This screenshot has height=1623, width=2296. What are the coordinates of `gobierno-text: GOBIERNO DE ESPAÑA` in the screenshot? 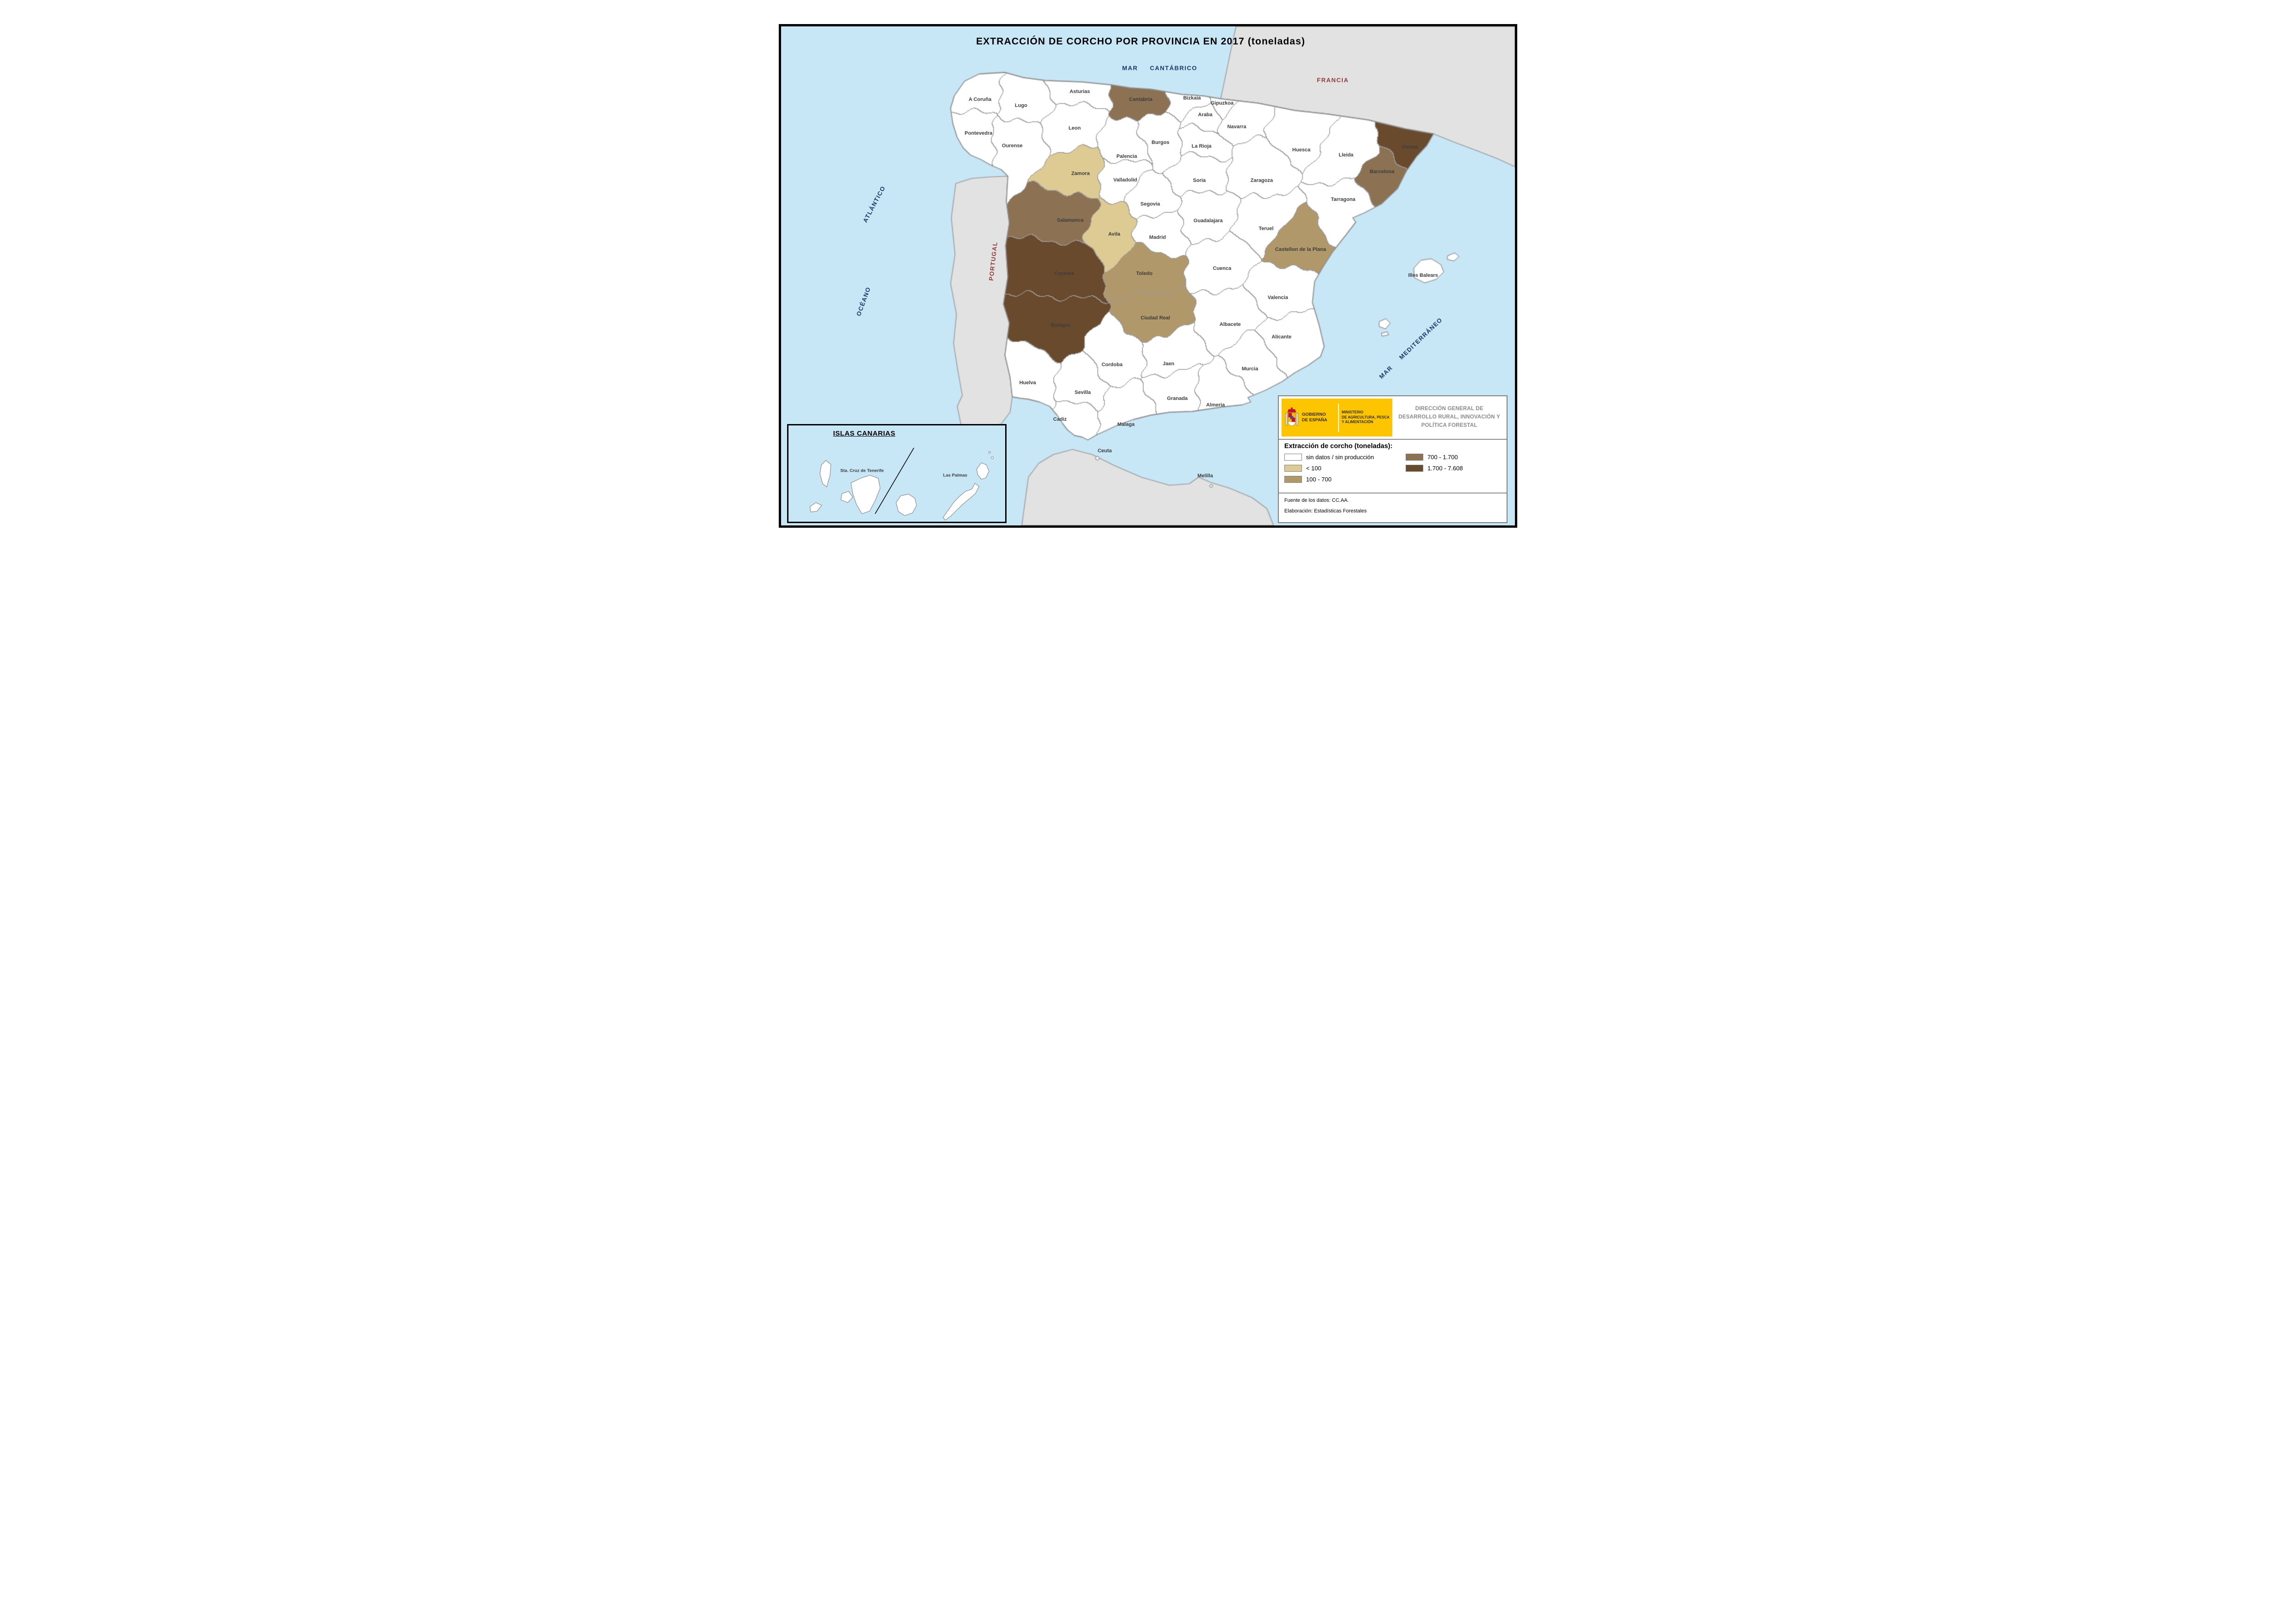 It's located at (1319, 417).